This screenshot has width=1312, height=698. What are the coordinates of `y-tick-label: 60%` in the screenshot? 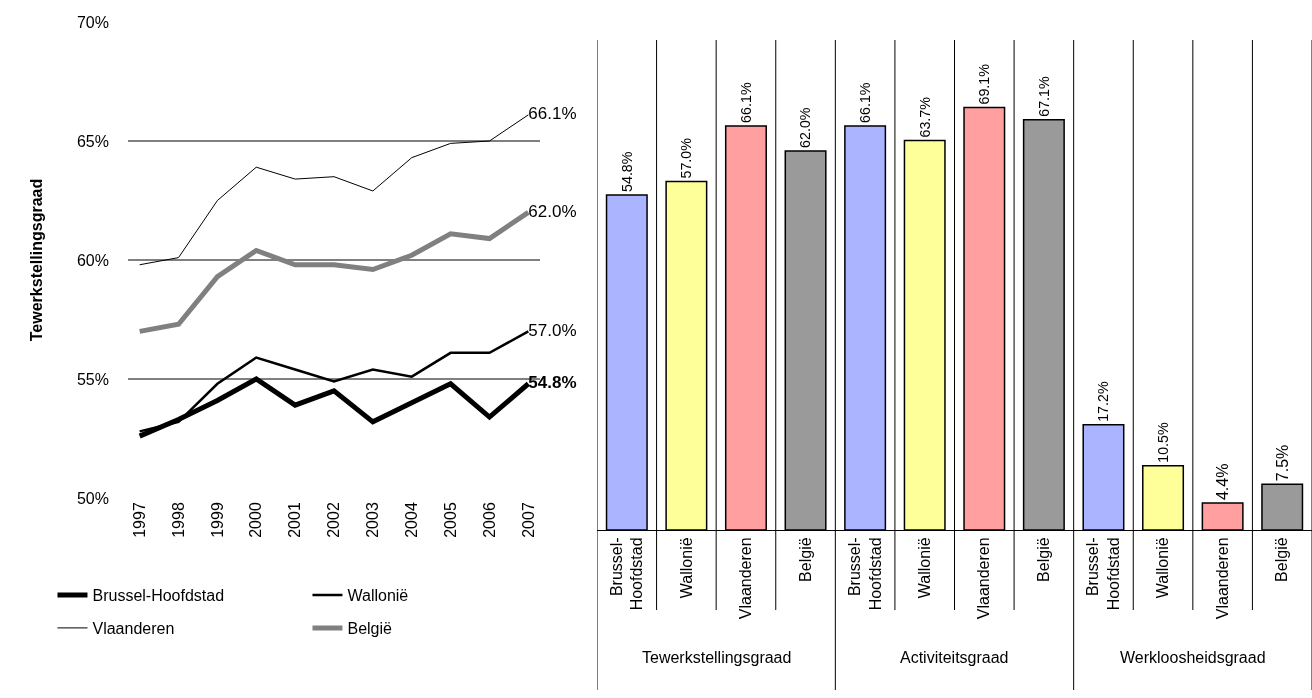 It's located at (92, 260).